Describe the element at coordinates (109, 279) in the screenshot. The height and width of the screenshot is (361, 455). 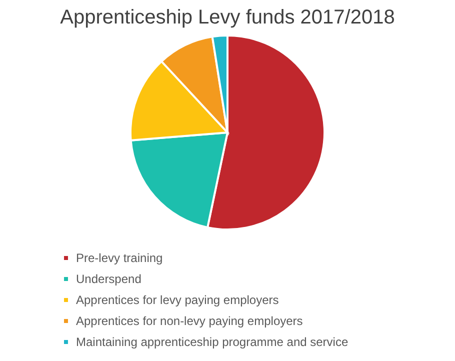
I see `legend-label: Underspend` at that location.